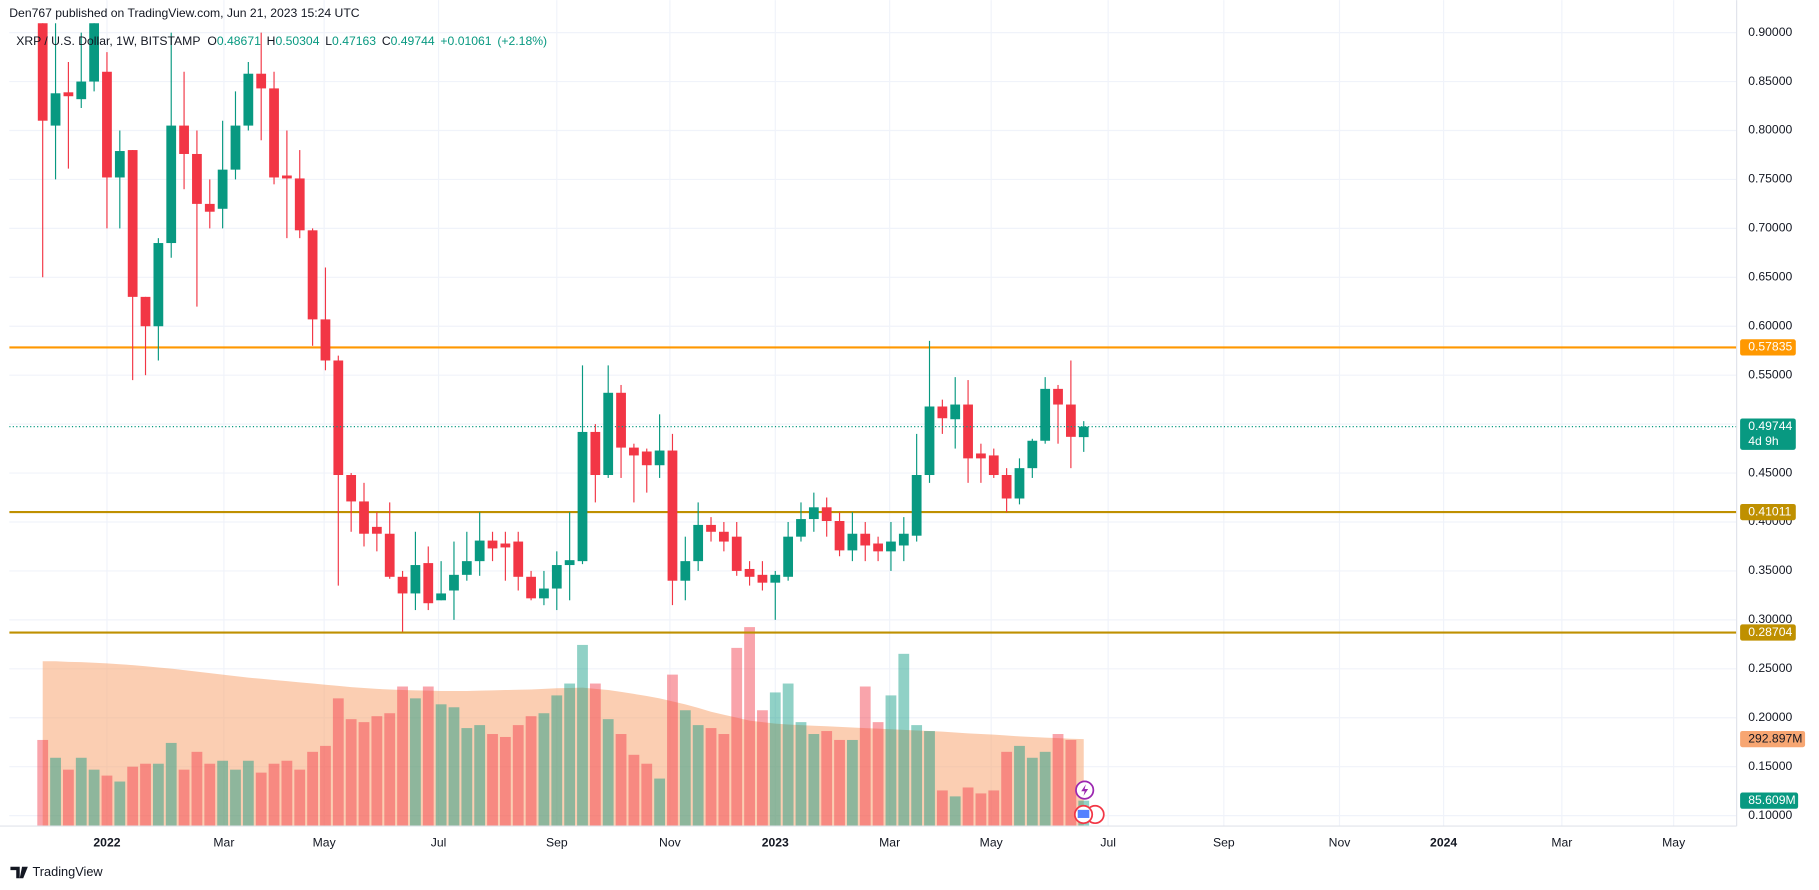  What do you see at coordinates (1770, 570) in the screenshot?
I see `y-tick-label: 0.35000` at bounding box center [1770, 570].